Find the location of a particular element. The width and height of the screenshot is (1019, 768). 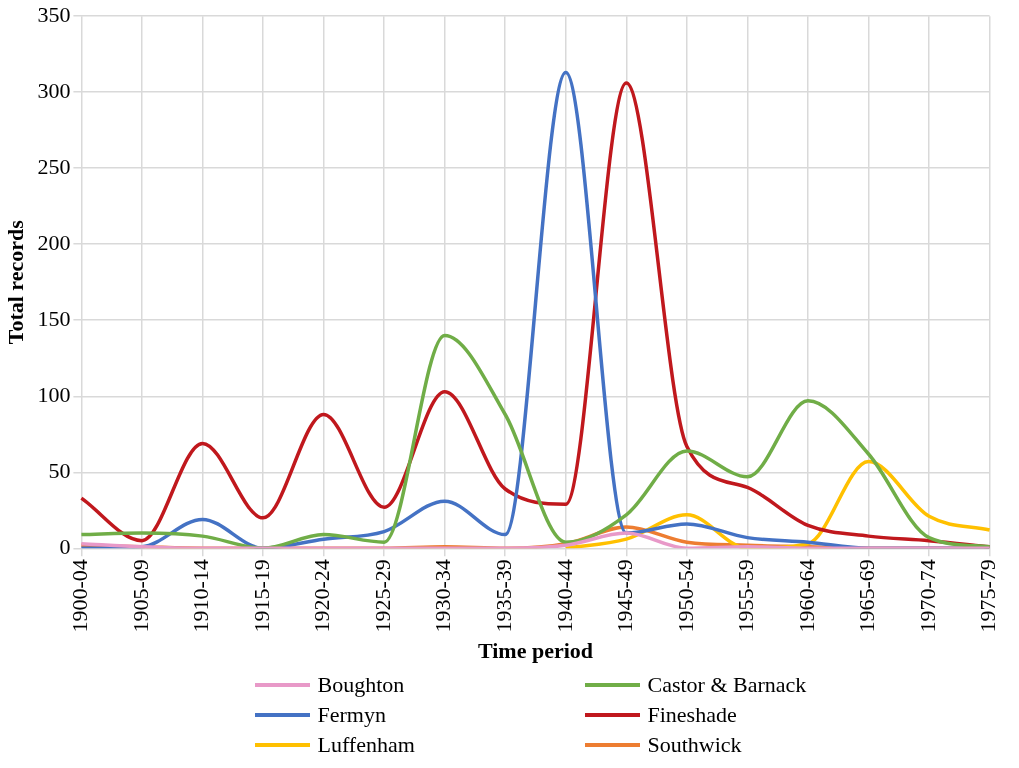

x-tick-label: 1930-34 is located at coordinates (443, 596).